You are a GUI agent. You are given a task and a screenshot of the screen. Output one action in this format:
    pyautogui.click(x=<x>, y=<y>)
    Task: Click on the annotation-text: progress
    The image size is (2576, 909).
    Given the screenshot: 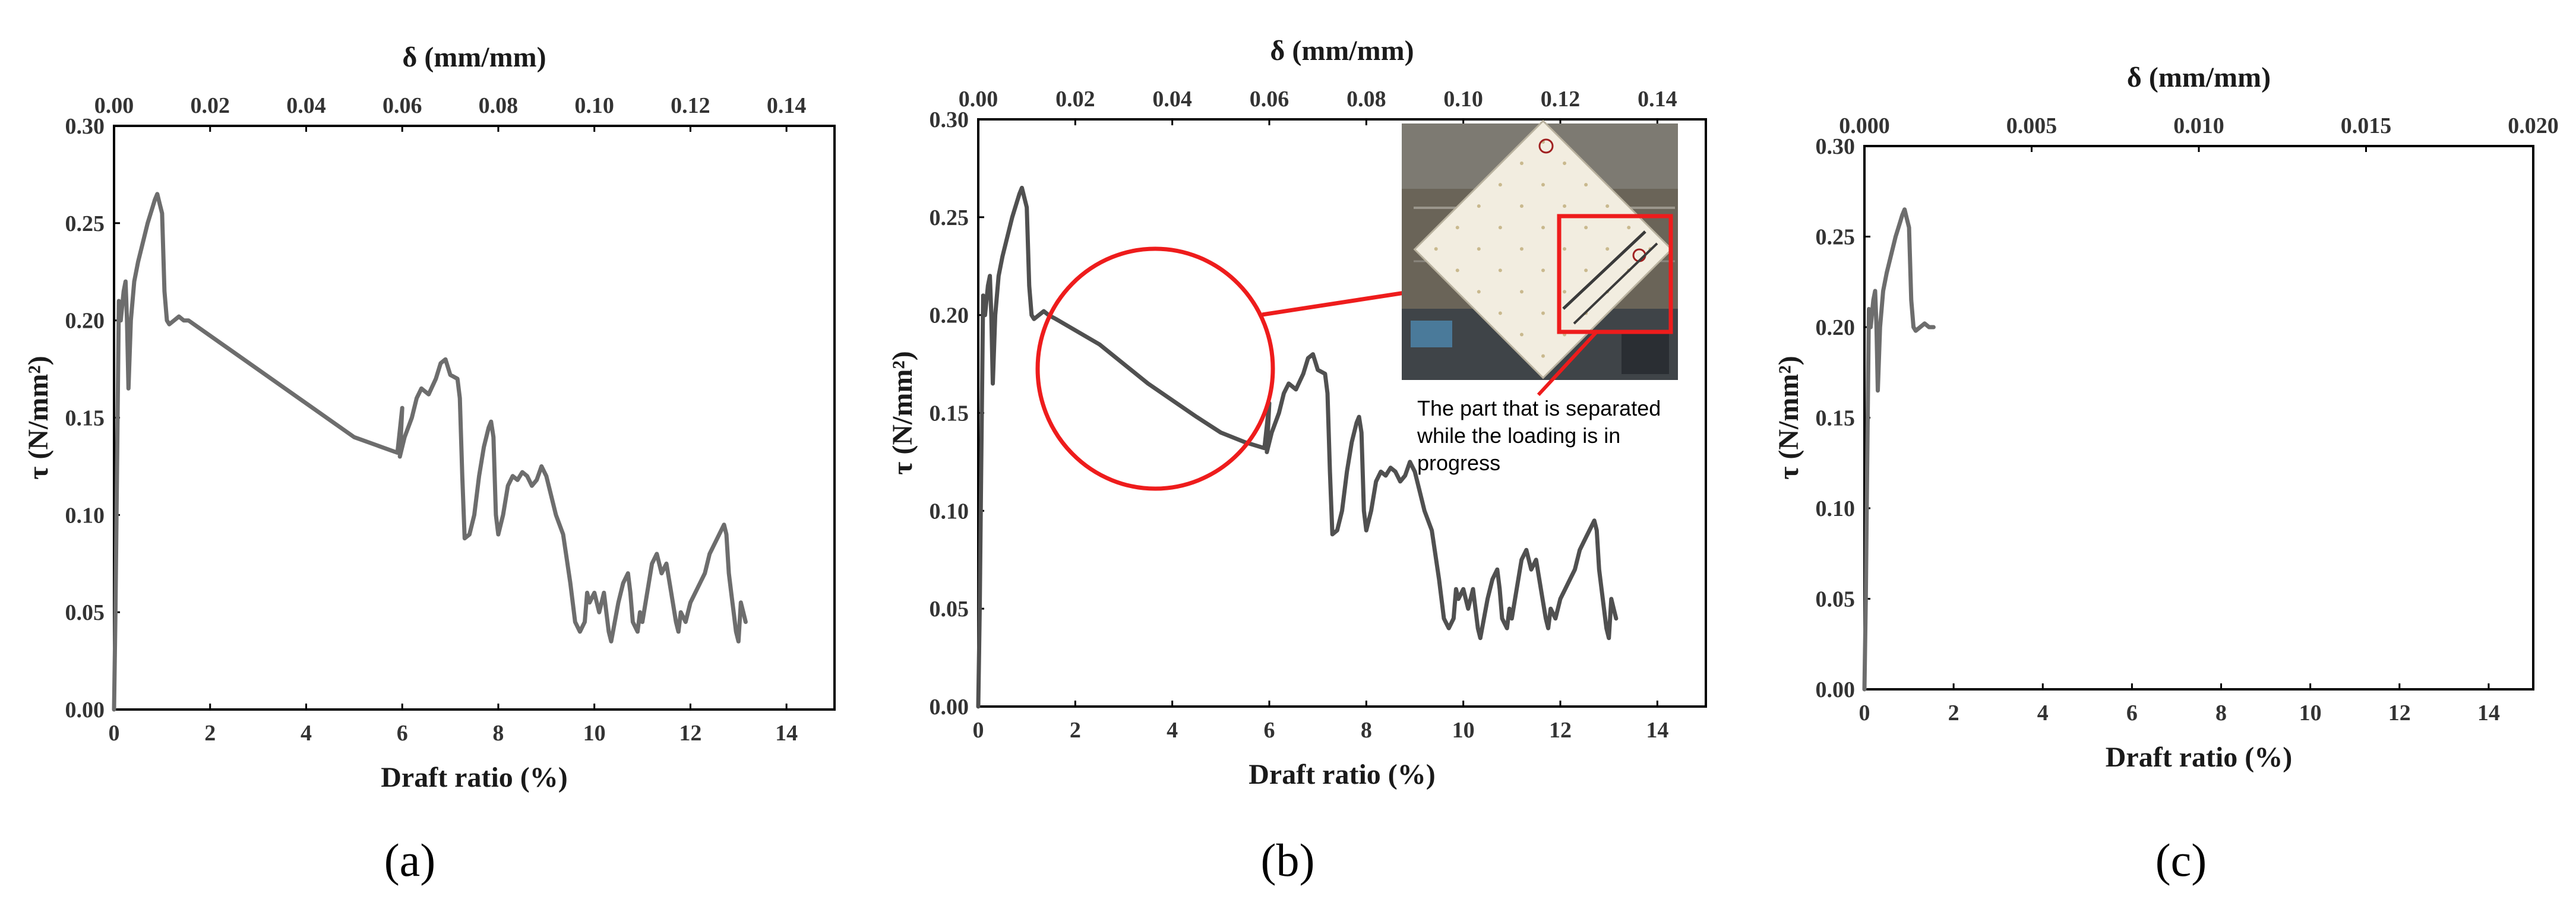 What is the action you would take?
    pyautogui.click(x=1458, y=463)
    